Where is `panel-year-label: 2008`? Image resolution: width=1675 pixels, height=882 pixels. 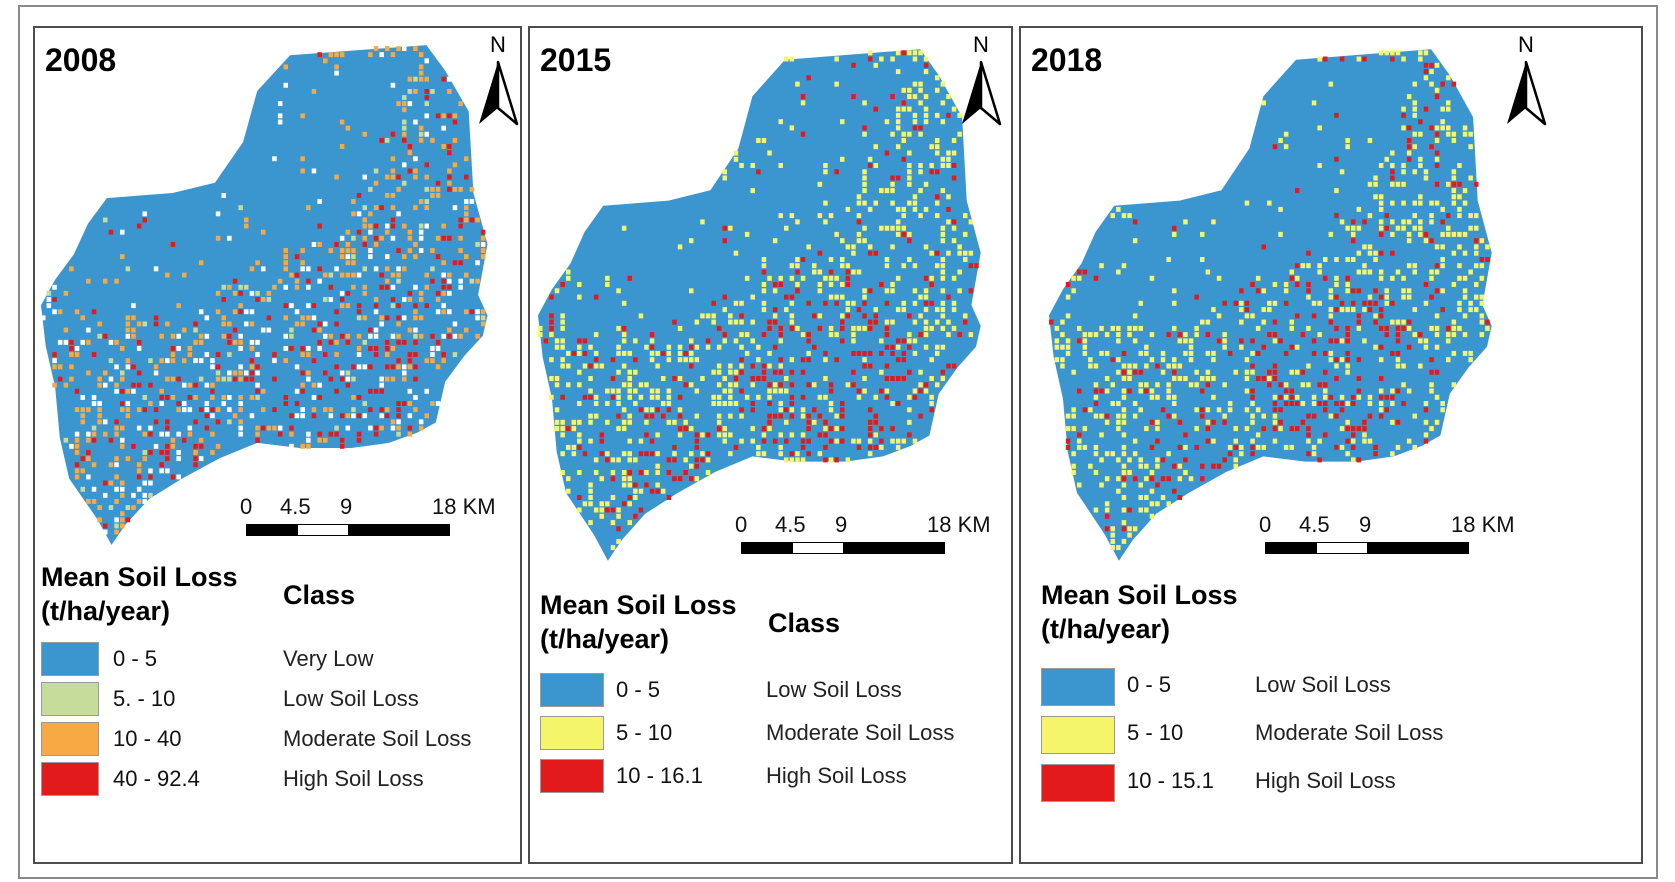
panel-year-label: 2008 is located at coordinates (81, 60).